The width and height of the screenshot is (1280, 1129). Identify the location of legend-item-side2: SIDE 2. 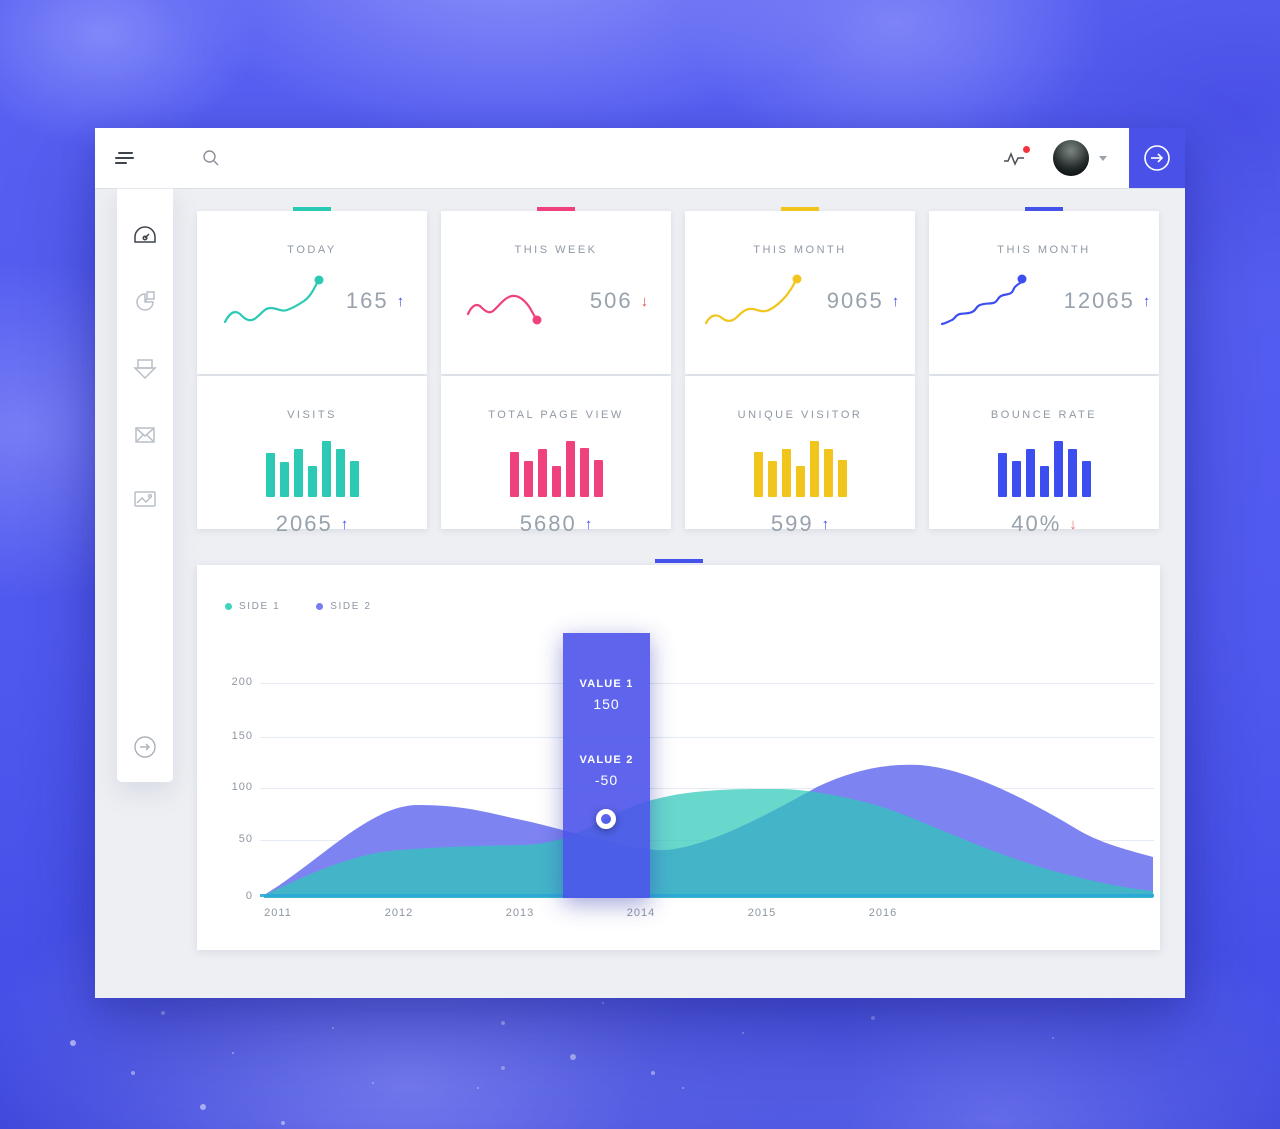
(343, 606).